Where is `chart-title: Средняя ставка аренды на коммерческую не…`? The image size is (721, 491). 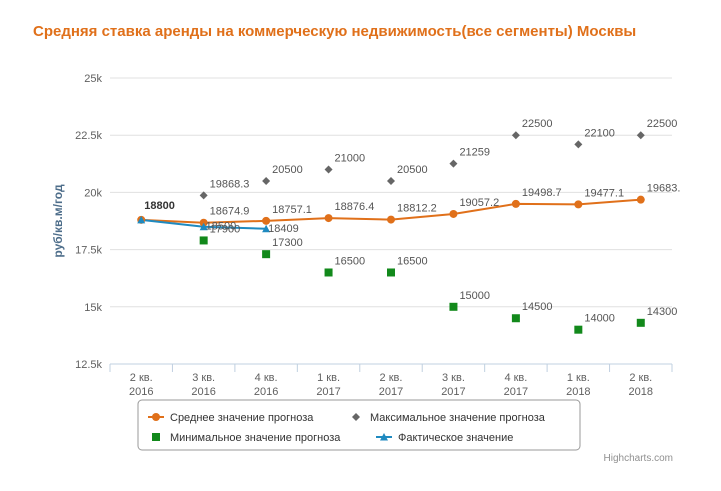 chart-title: Средняя ставка аренды на коммерческую не… is located at coordinates (335, 31).